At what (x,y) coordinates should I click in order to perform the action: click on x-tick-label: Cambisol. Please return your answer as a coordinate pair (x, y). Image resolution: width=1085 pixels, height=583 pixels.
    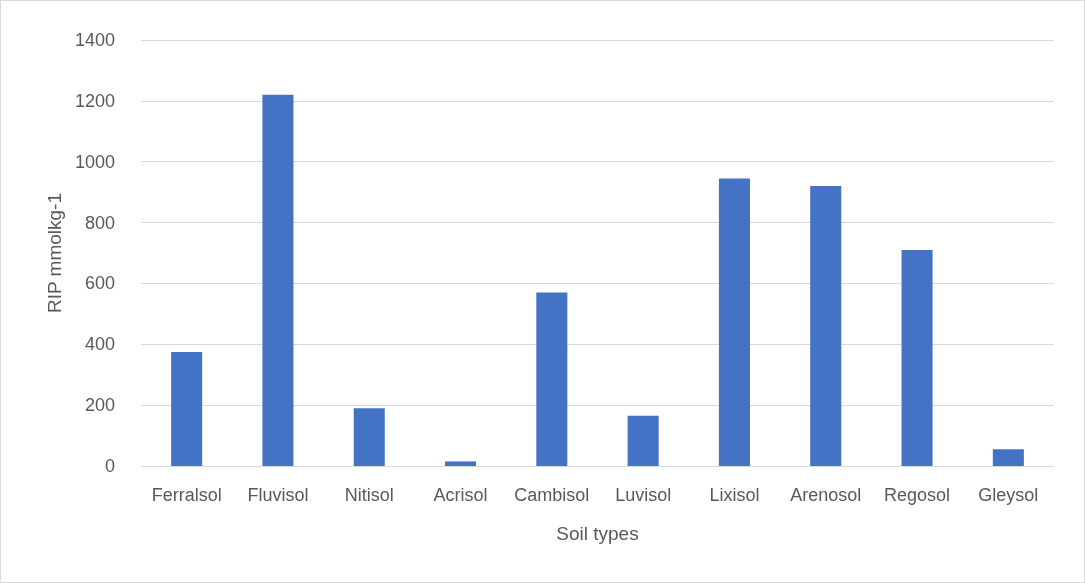
    Looking at the image, I should click on (552, 495).